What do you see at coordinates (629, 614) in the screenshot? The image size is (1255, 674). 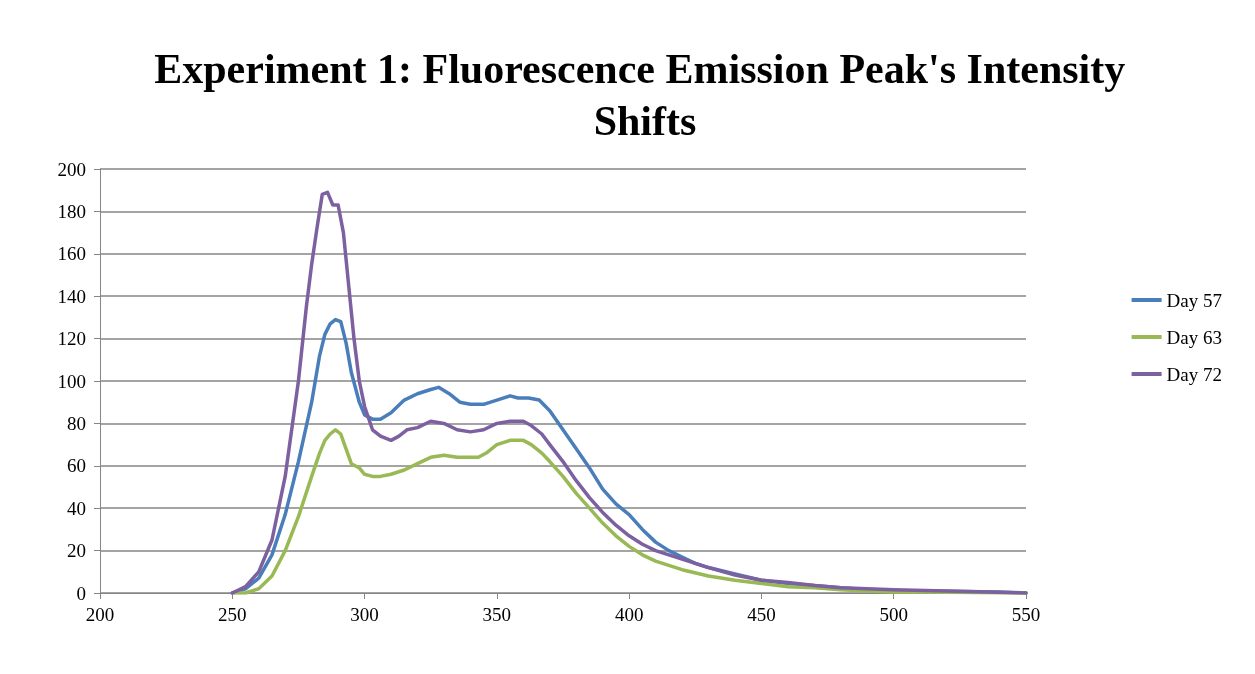 I see `x-tick-label: 400` at bounding box center [629, 614].